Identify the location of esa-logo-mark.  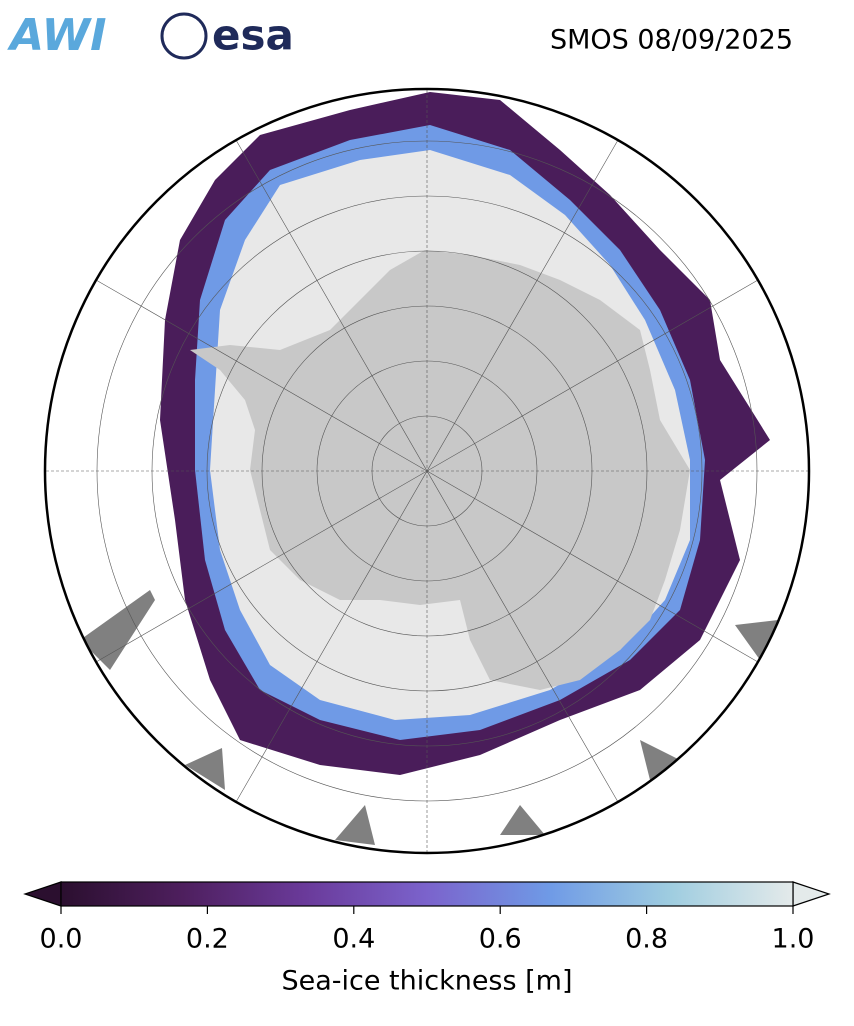
(184, 36).